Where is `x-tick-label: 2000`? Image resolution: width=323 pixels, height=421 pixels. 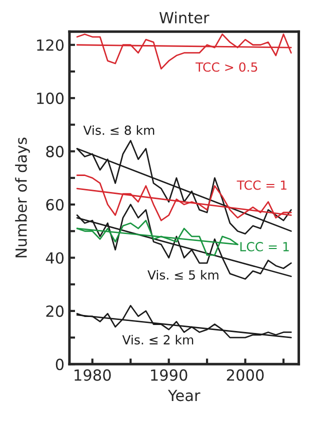
x-tick-label: 2000 is located at coordinates (245, 375).